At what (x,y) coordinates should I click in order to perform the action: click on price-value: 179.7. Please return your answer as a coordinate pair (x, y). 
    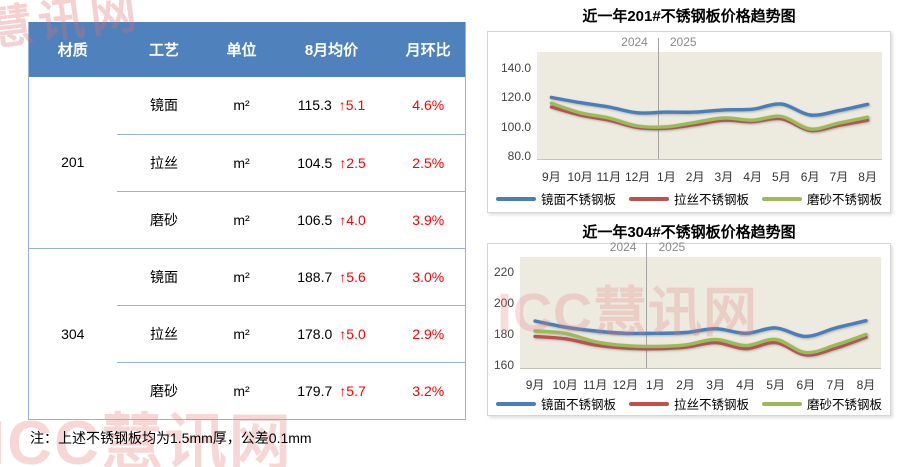
    Looking at the image, I should click on (315, 390).